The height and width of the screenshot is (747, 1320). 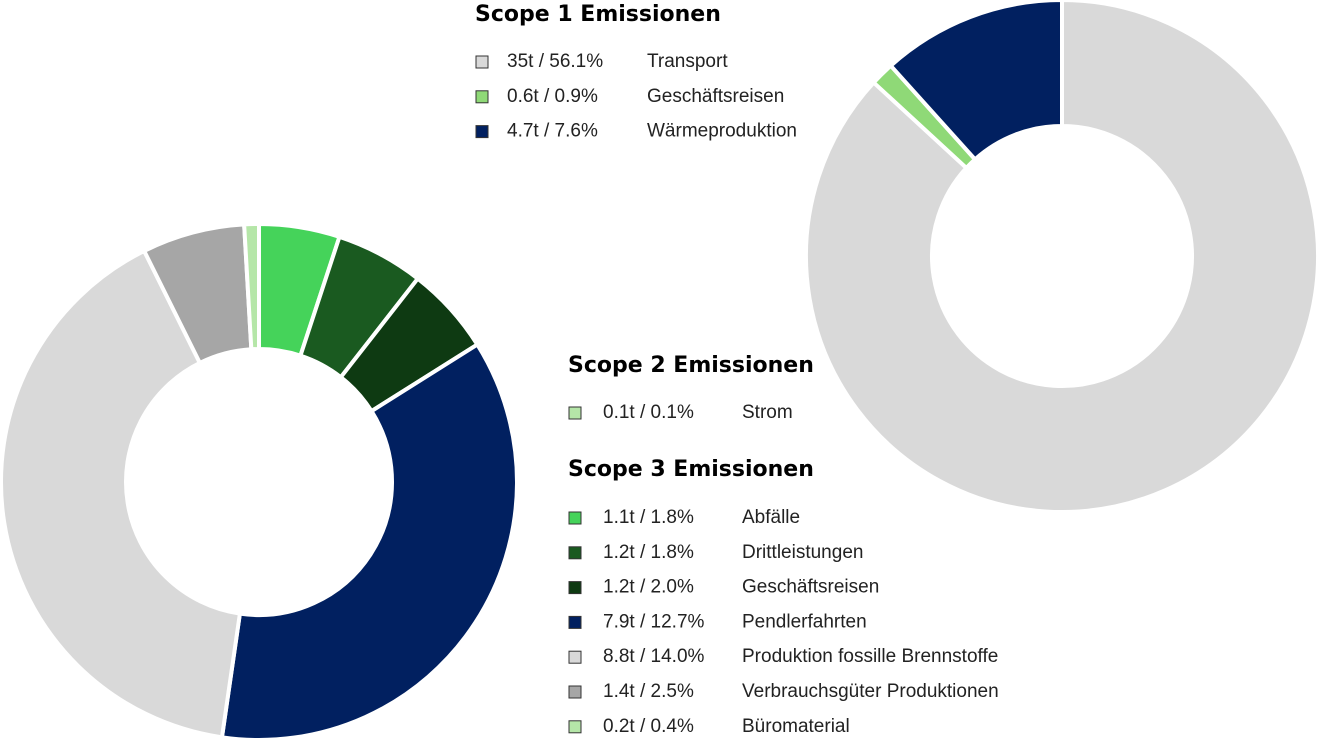 I want to click on legend-value: 0.2t / 0.4%, so click(x=648, y=726).